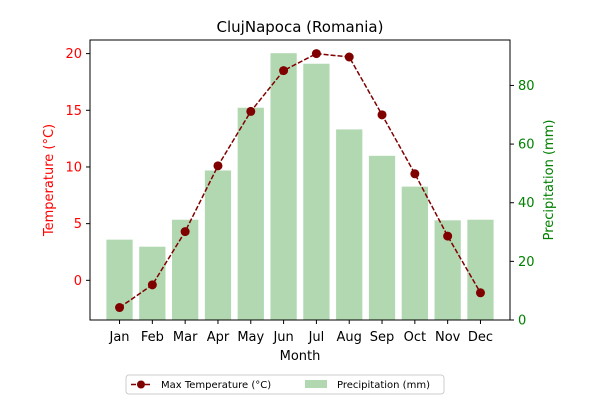 This screenshot has width=600, height=400. Describe the element at coordinates (185, 269) in the screenshot. I see `precipitation-bar-mar` at that location.